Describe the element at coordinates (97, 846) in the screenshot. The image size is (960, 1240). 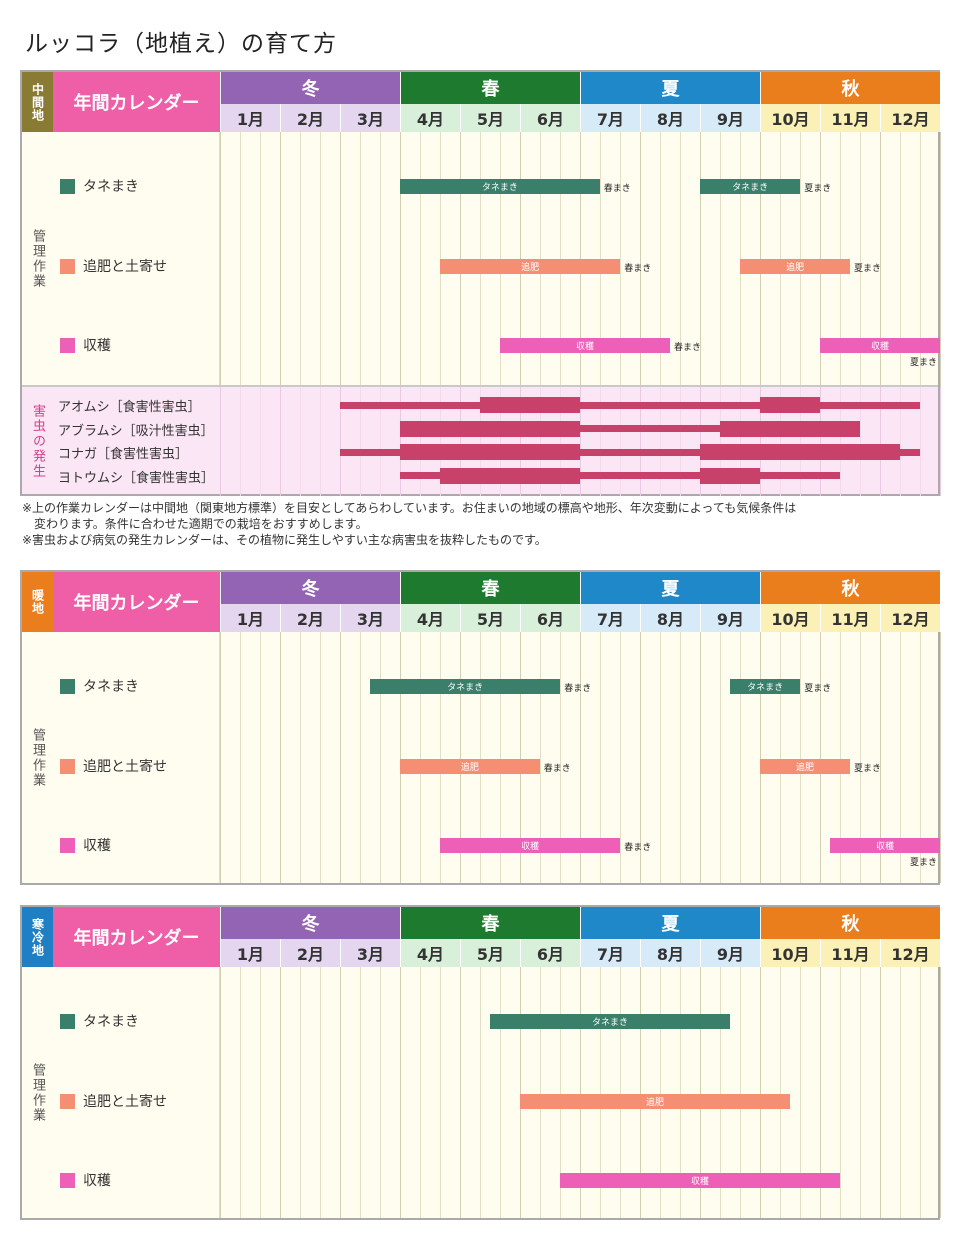
I see `task-name: 収穫` at that location.